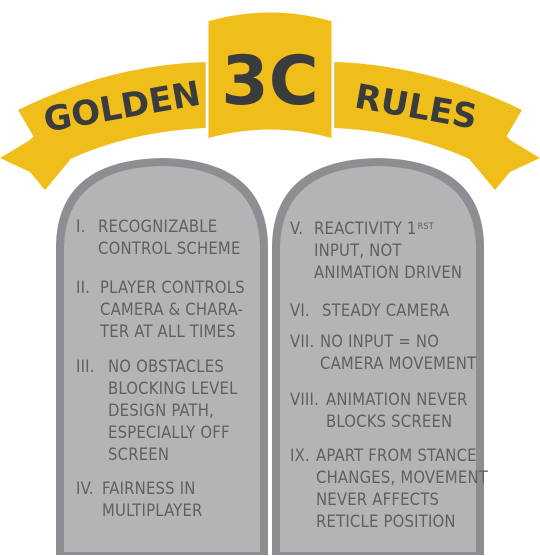 Image resolution: width=540 pixels, height=556 pixels. I want to click on rule-line: MULTIPLAYER, so click(152, 510).